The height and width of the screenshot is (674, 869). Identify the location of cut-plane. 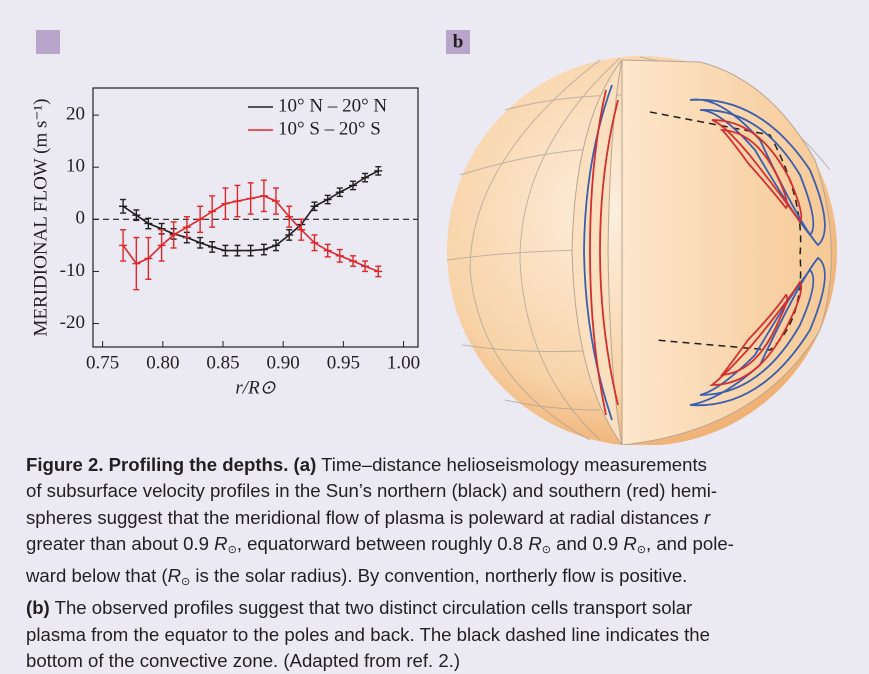
(726, 252).